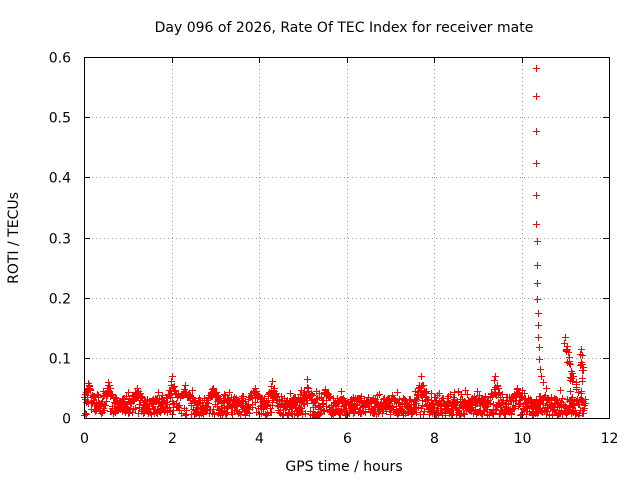  Describe the element at coordinates (172, 439) in the screenshot. I see `x-tick-label: 2` at that location.